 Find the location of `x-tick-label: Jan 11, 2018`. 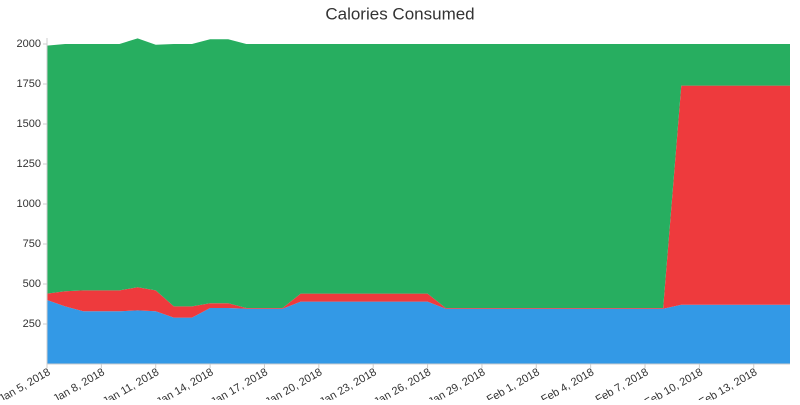

x-tick-label: Jan 11, 2018 is located at coordinates (131, 383).